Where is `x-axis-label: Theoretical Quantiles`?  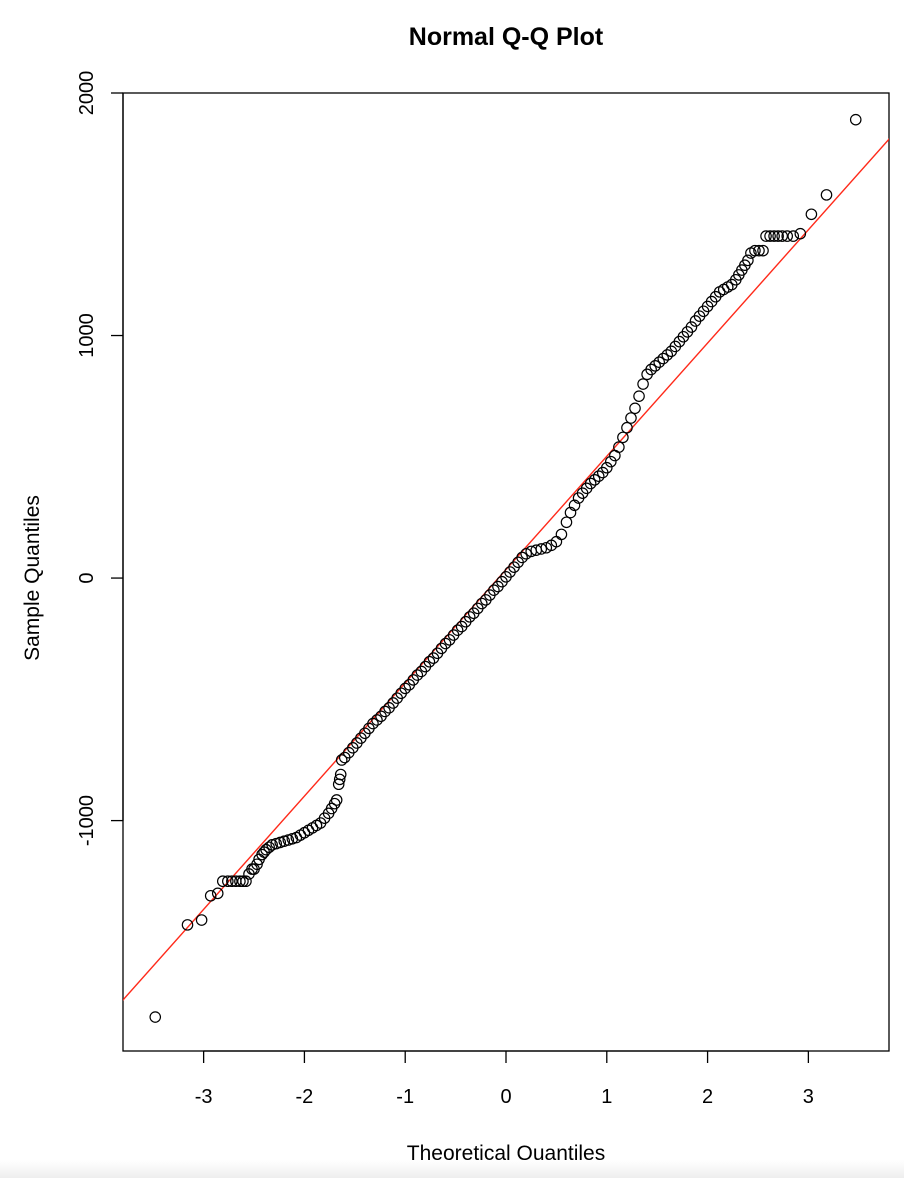 x-axis-label: Theoretical Quantiles is located at coordinates (506, 1151).